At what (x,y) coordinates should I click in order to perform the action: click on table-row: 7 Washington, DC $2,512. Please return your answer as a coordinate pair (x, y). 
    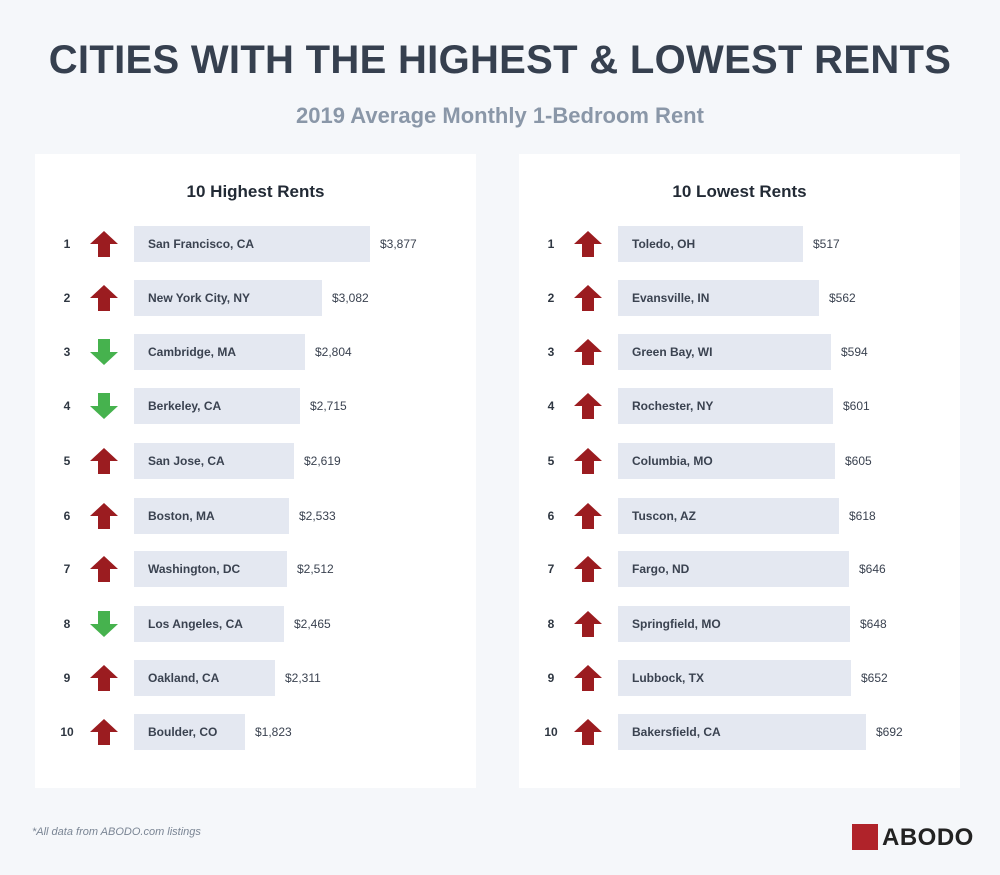
    Looking at the image, I should click on (255, 569).